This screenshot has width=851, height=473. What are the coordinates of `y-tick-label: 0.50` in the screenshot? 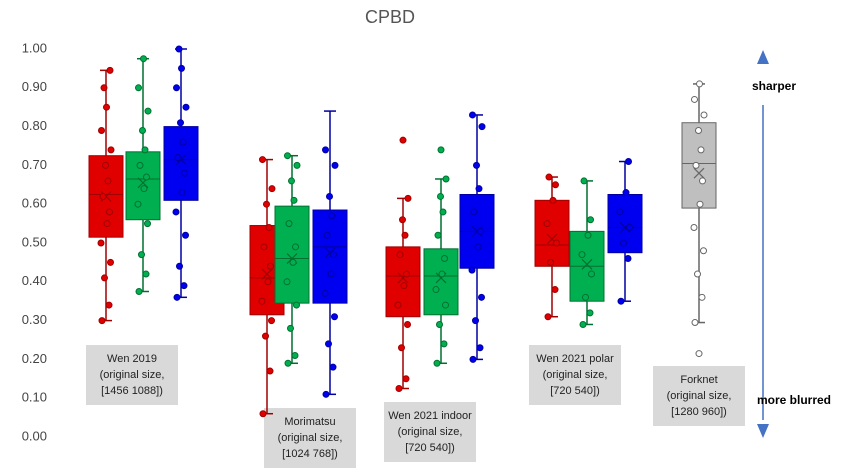 It's located at (34, 241).